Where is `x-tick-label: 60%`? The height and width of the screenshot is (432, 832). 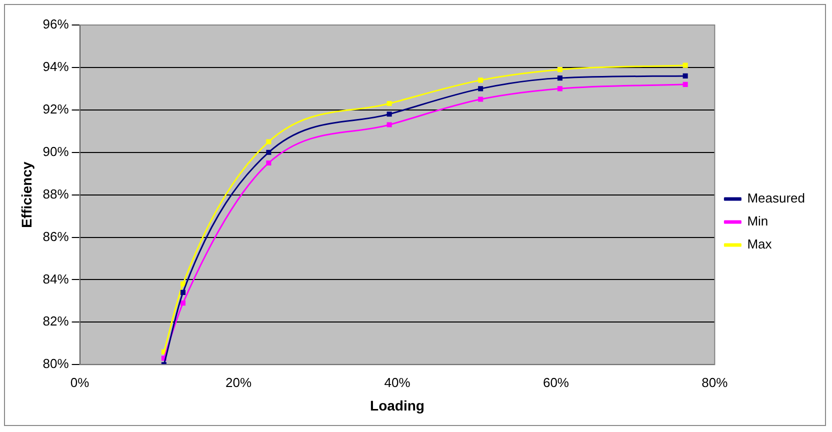
x-tick-label: 60% is located at coordinates (556, 382).